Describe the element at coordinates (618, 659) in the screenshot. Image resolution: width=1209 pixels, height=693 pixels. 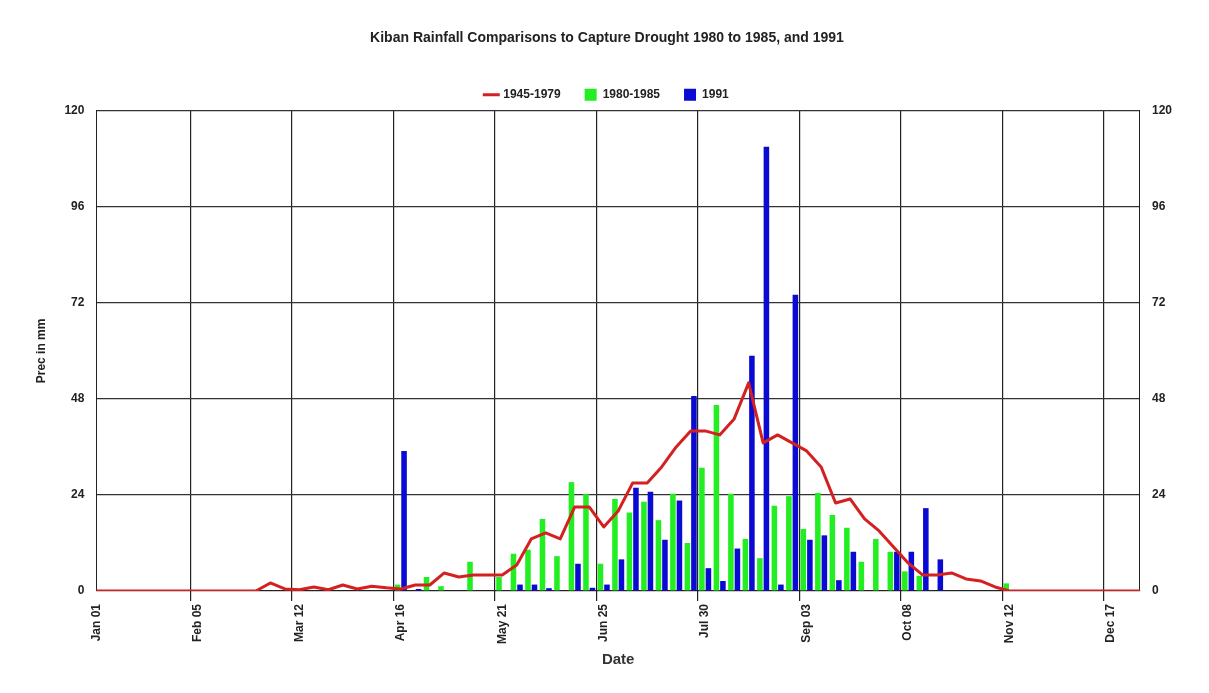
I see `x-axis-title: Date` at that location.